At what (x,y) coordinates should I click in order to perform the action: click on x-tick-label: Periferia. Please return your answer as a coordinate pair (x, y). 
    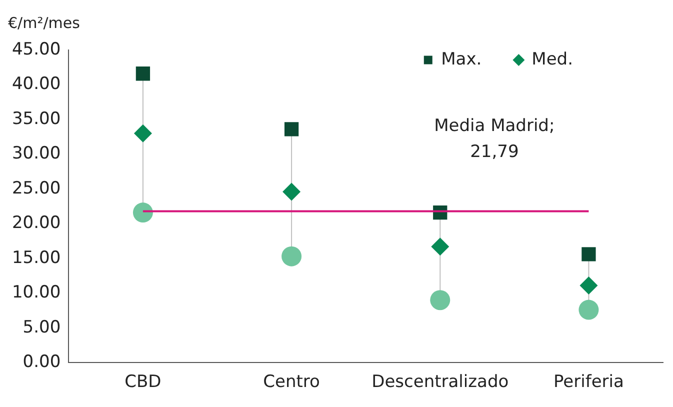
    Looking at the image, I should click on (589, 382).